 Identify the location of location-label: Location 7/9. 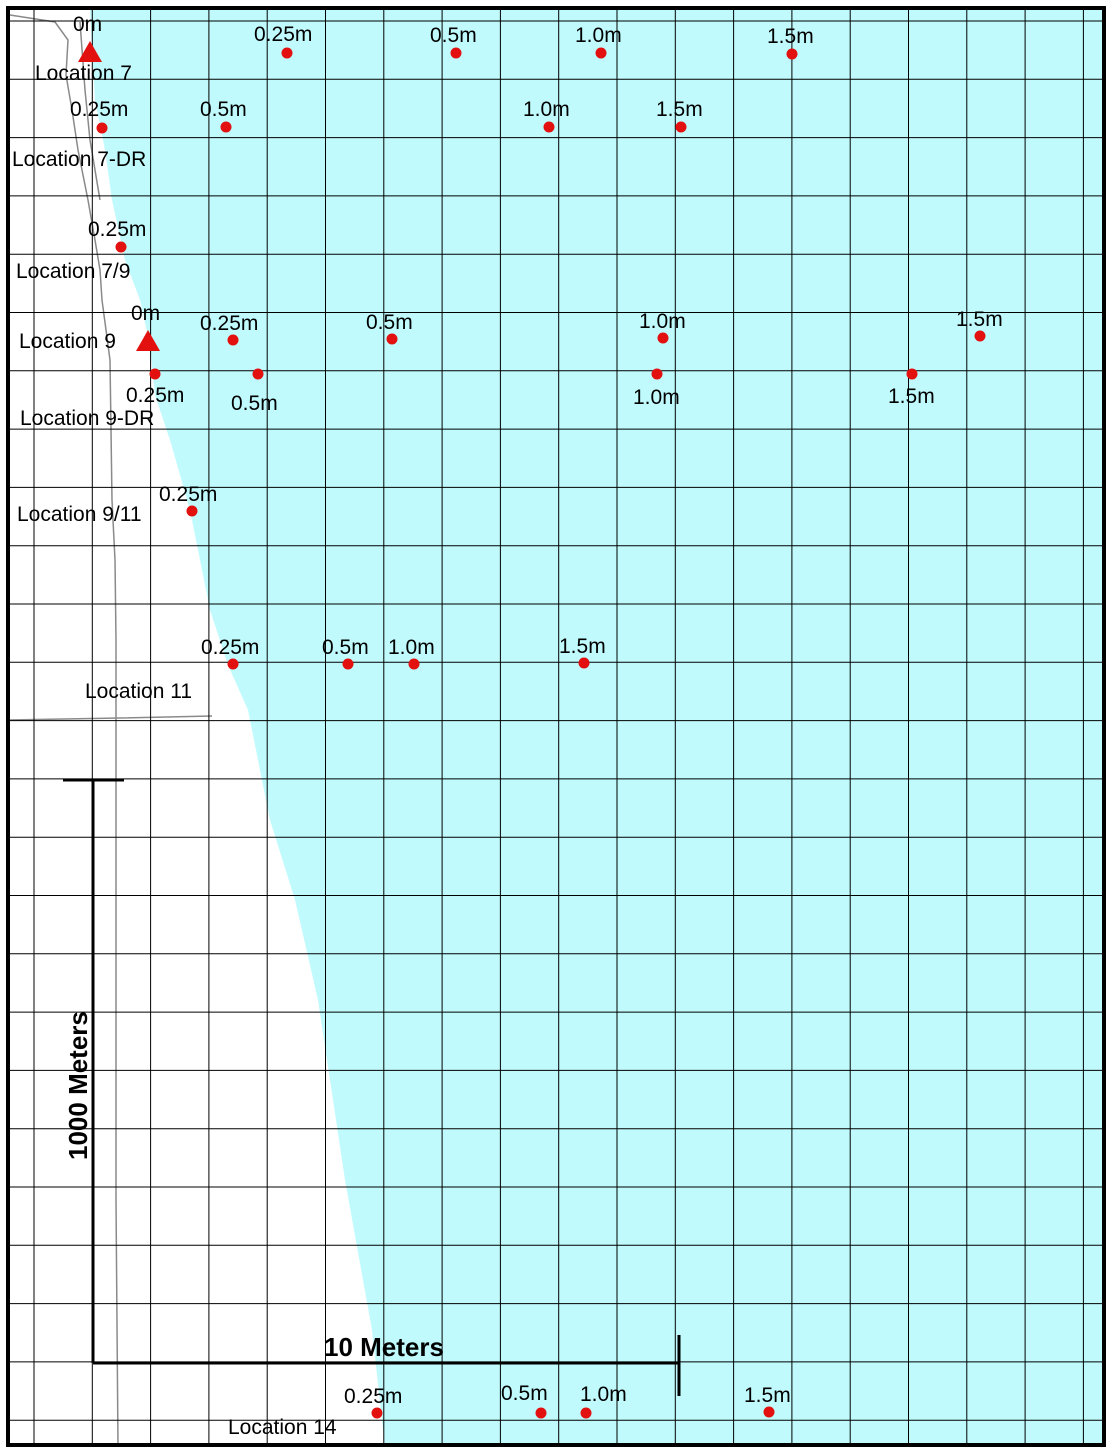
(73, 271).